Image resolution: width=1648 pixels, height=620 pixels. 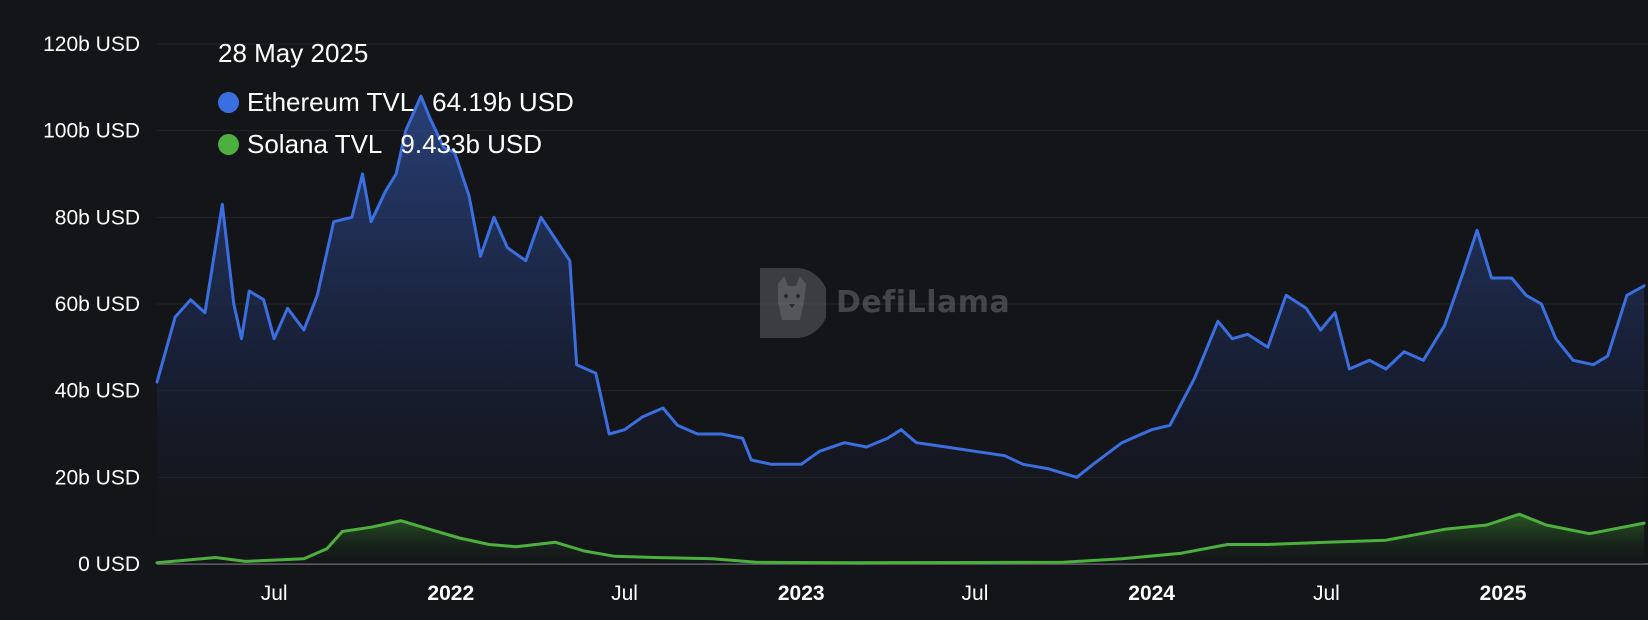 What do you see at coordinates (109, 564) in the screenshot?
I see `y-tick-label: 0 USD` at bounding box center [109, 564].